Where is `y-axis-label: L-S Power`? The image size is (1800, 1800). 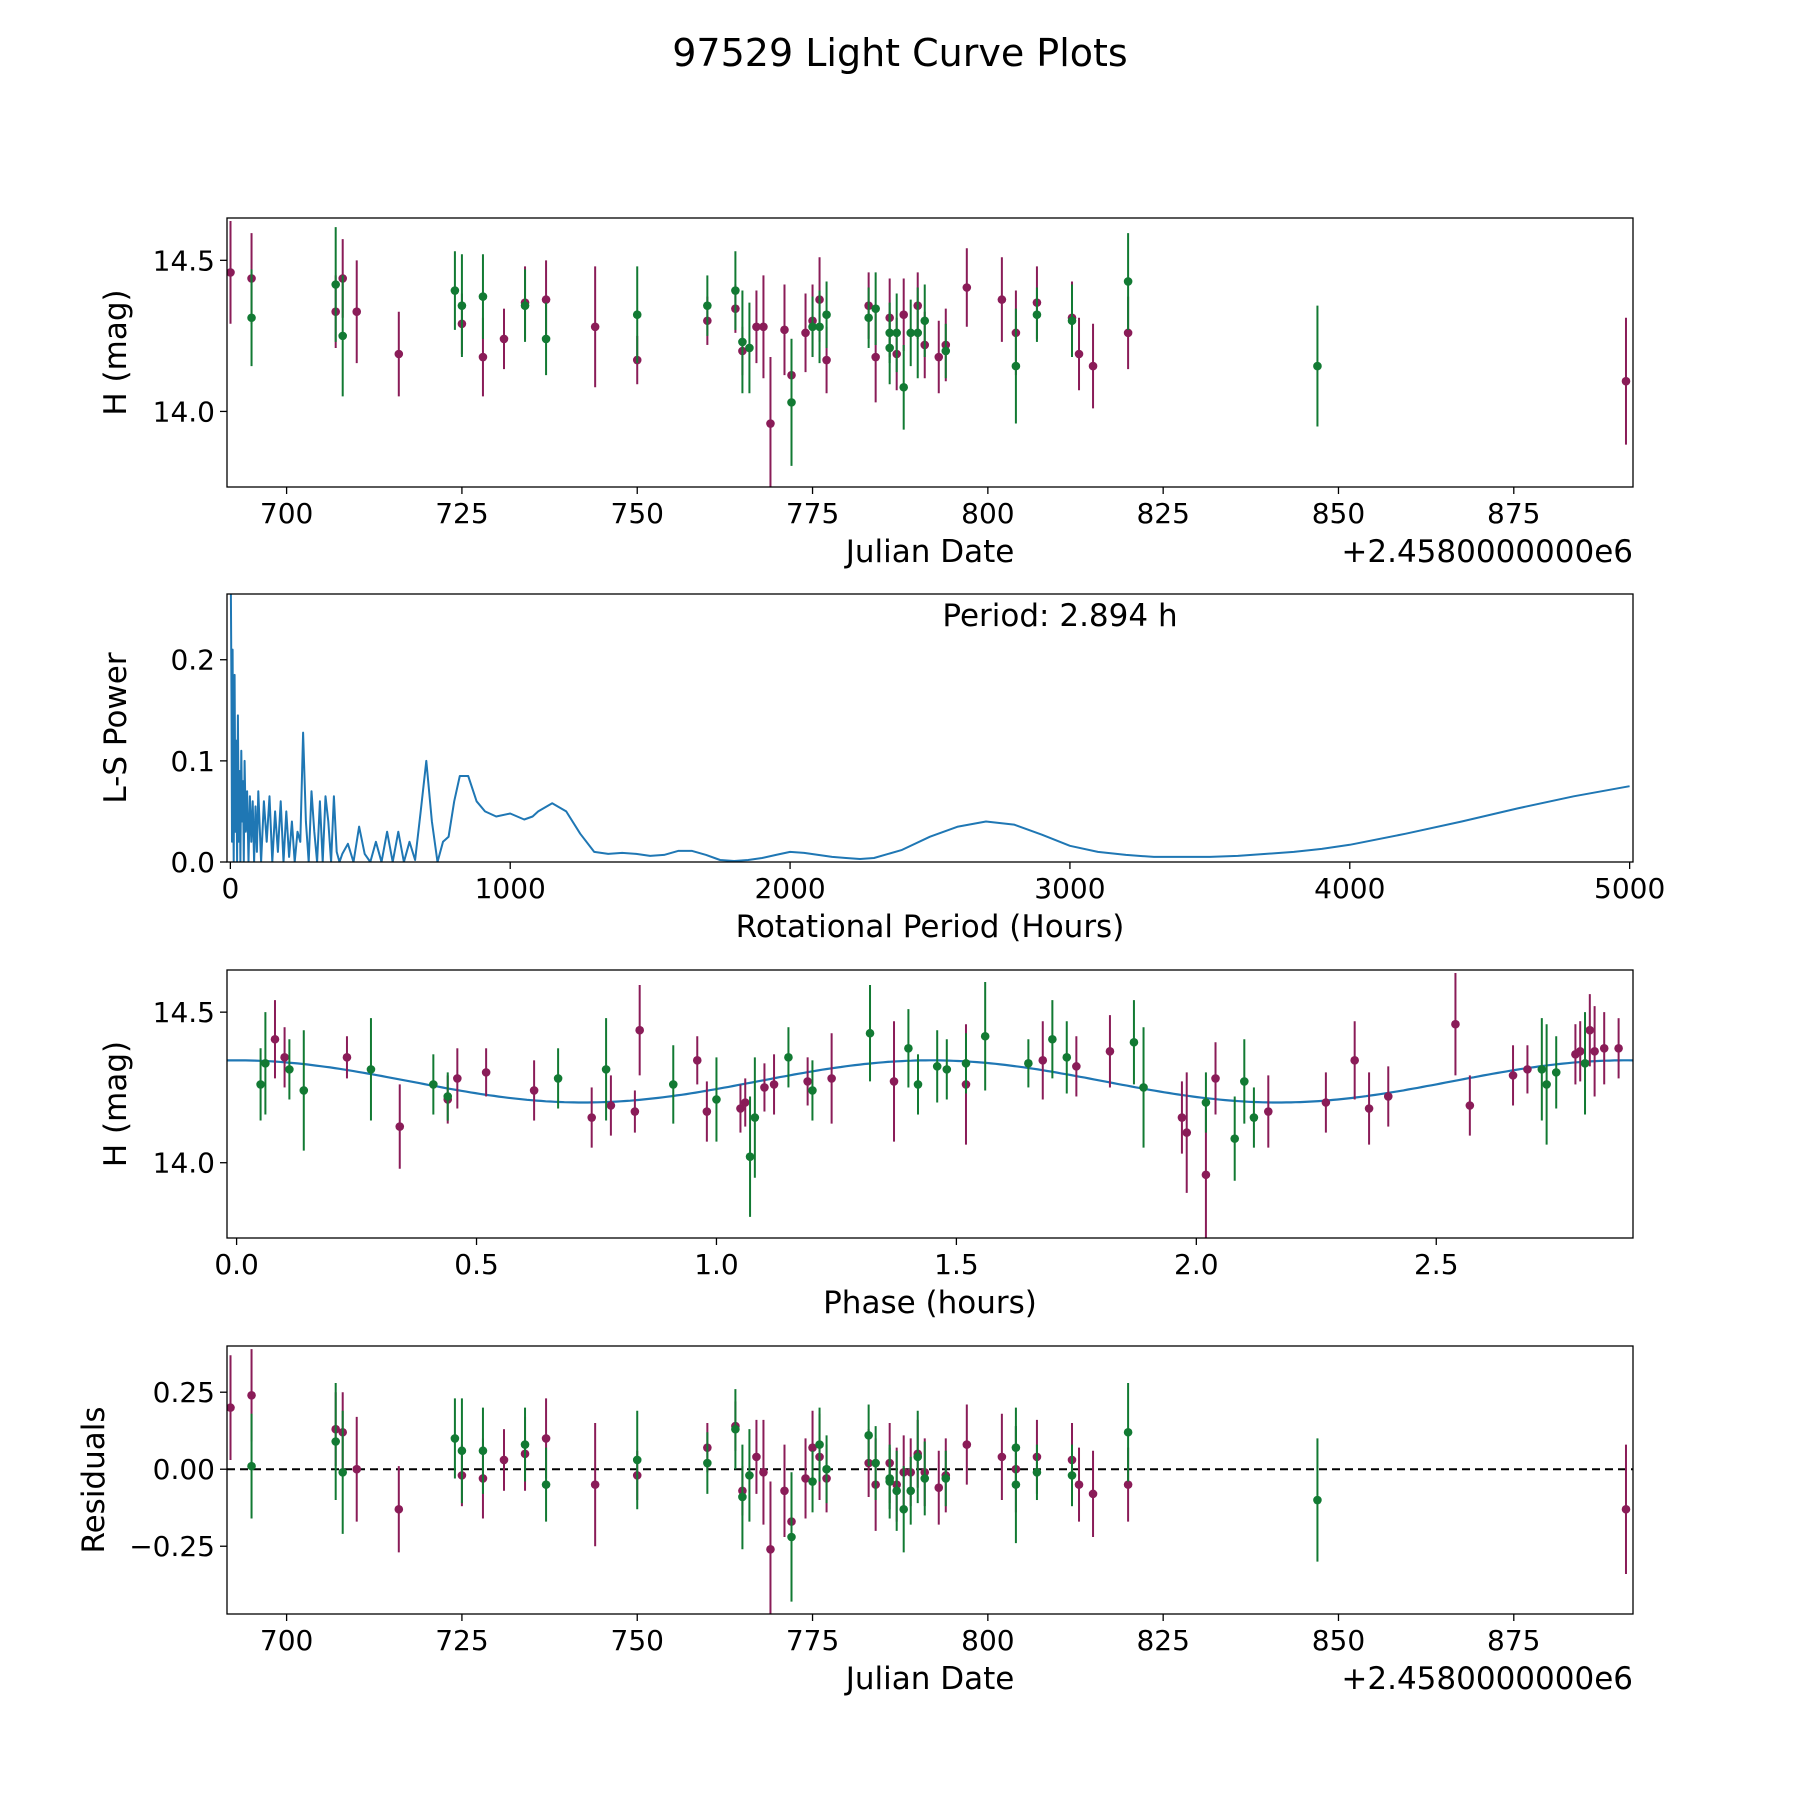 y-axis-label: L-S Power is located at coordinates (116, 727).